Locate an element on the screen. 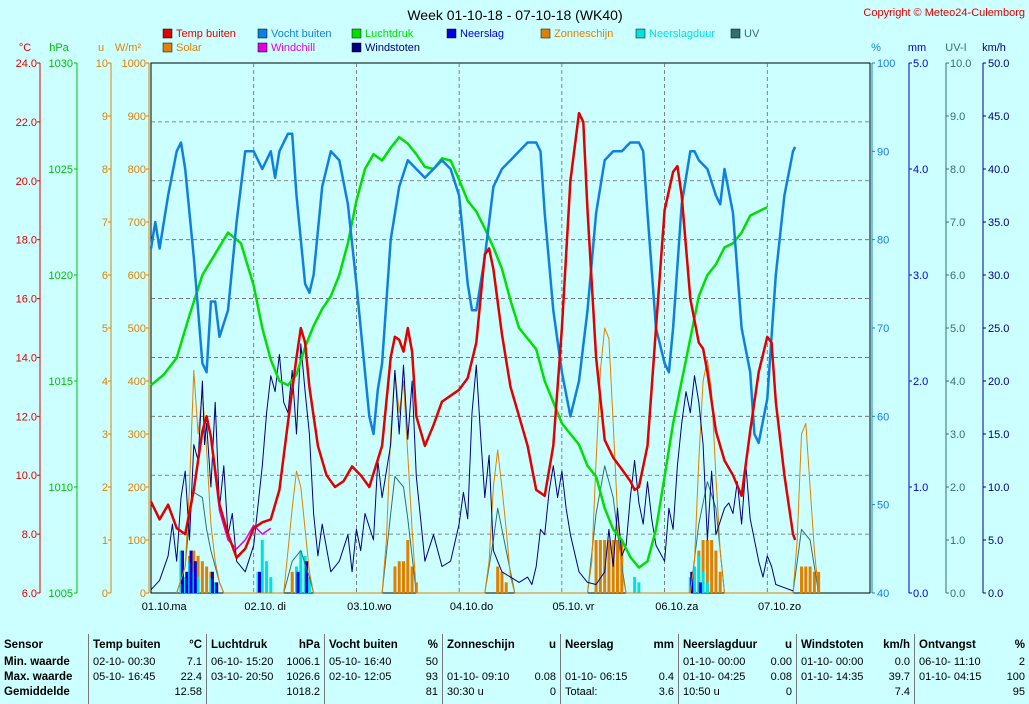 This screenshot has height=704, width=1029. stats-column-header: Temp buiten °C is located at coordinates (147, 645).